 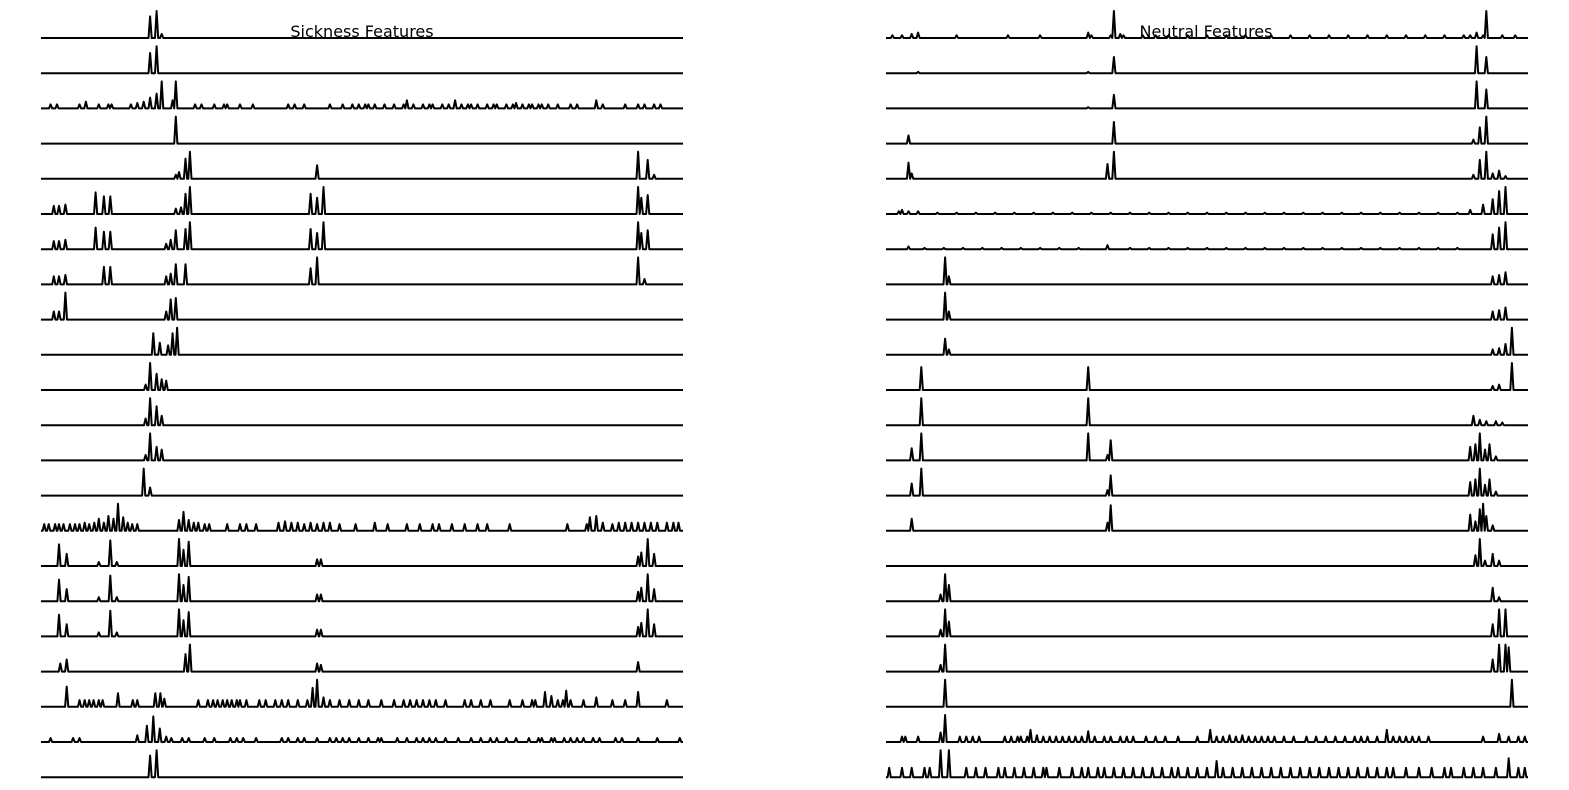 What do you see at coordinates (361, 31) in the screenshot?
I see `sickness-features-title: Sickness Features` at bounding box center [361, 31].